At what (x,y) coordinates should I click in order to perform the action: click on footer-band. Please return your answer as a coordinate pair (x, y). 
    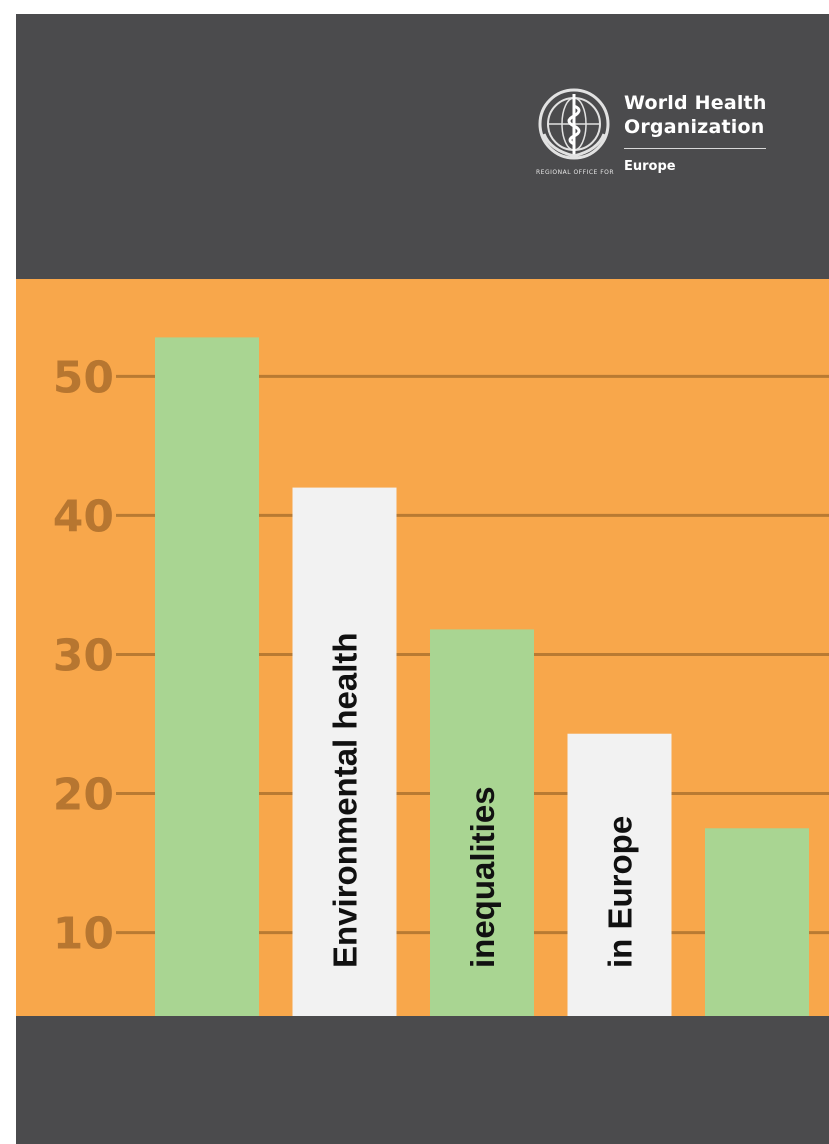
    Looking at the image, I should click on (422, 1081).